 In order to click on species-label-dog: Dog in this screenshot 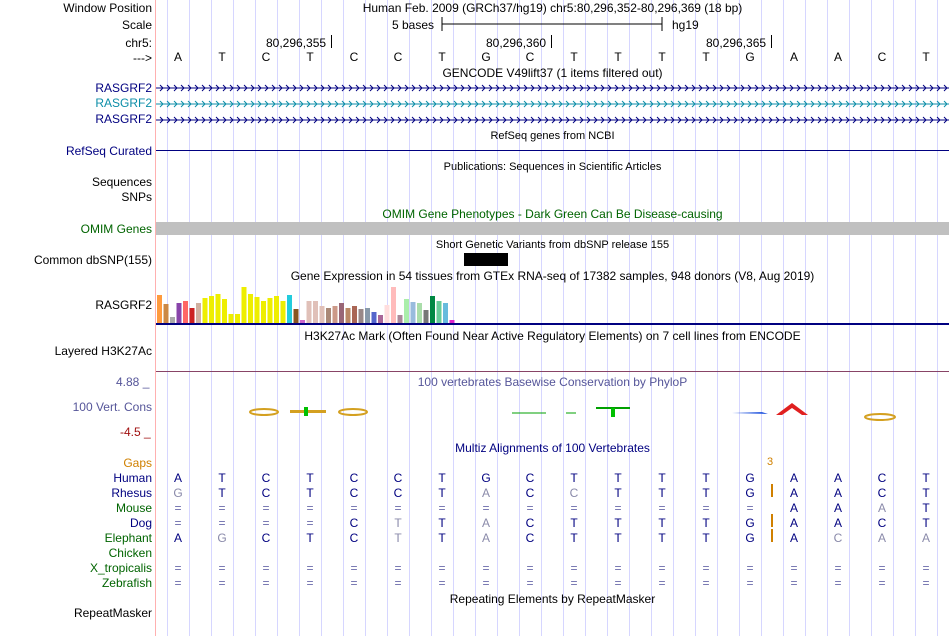, I will do `click(140, 523)`.